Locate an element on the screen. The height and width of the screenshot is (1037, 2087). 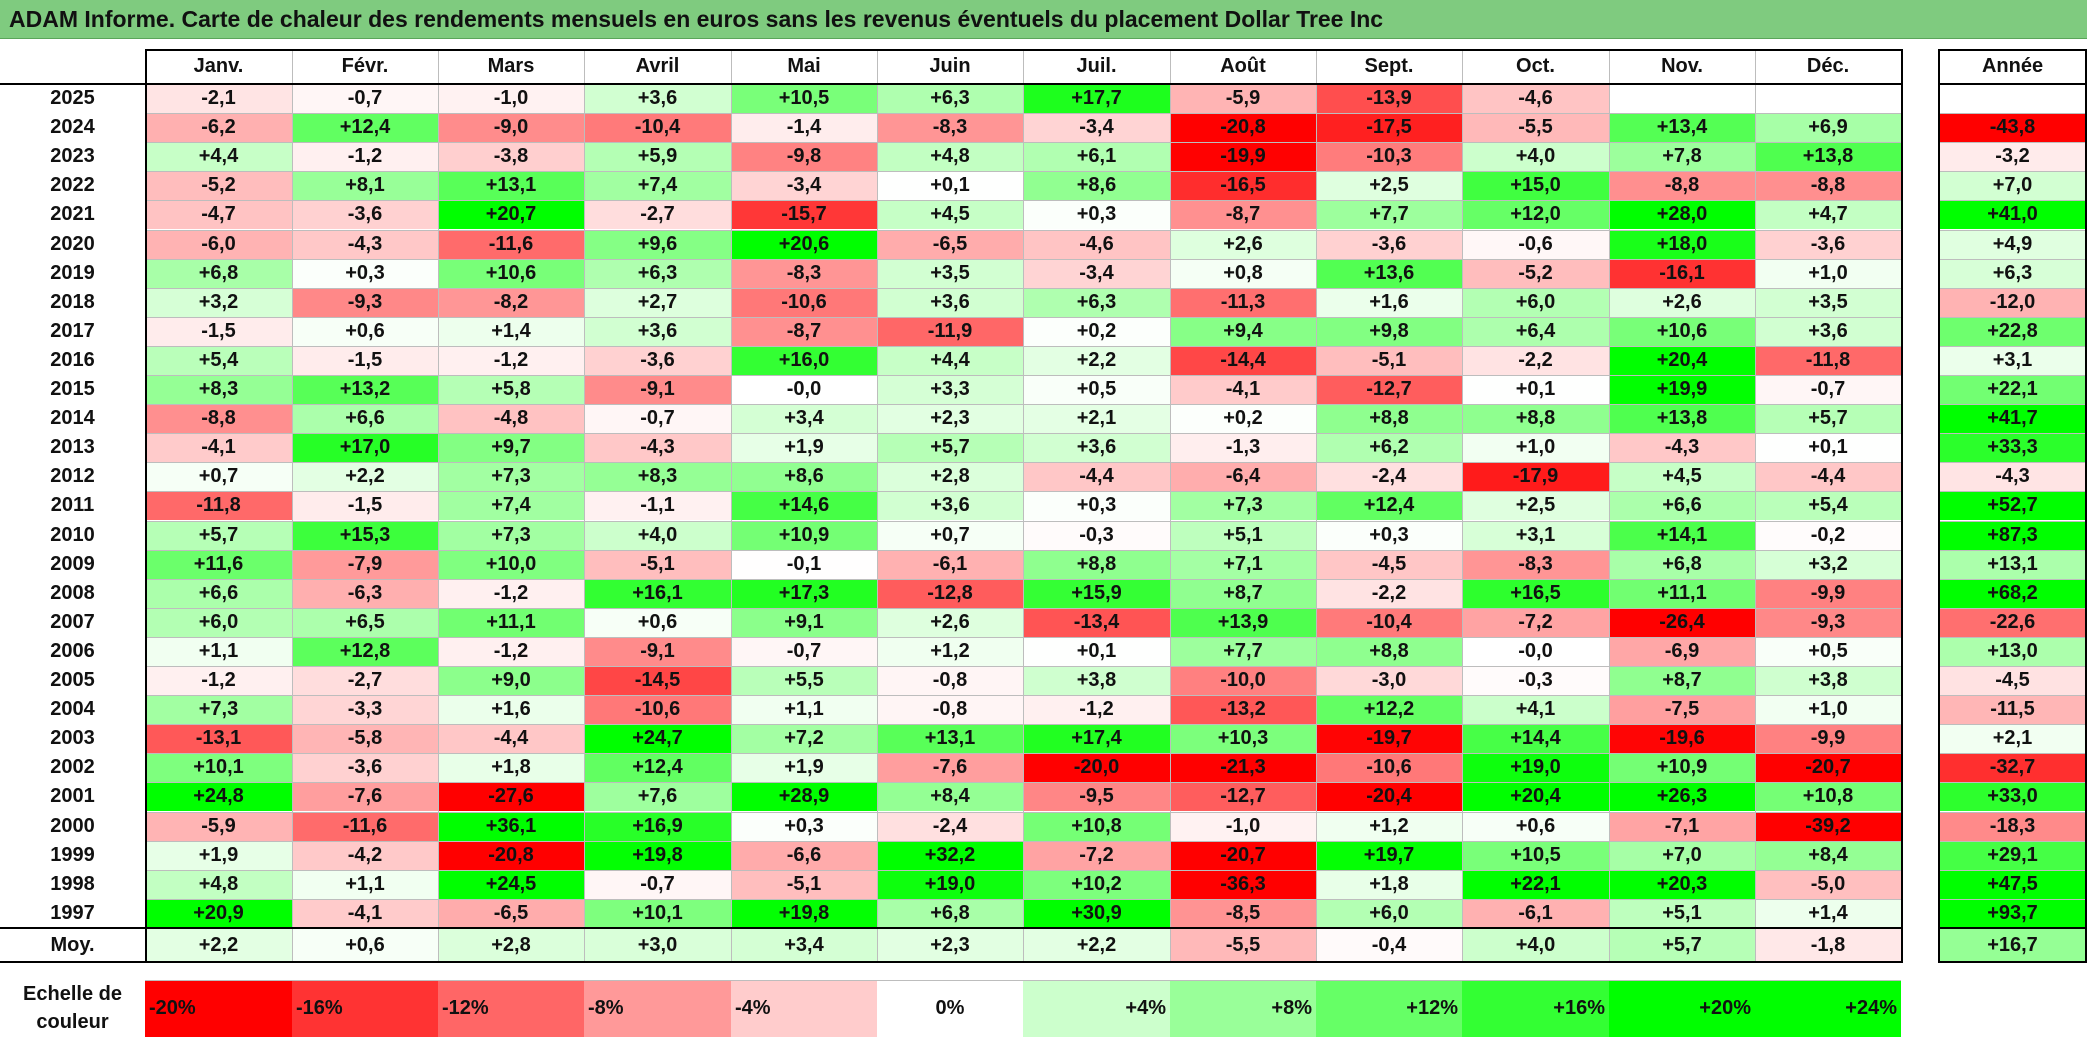
annual-cell is located at coordinates (2012, 99).